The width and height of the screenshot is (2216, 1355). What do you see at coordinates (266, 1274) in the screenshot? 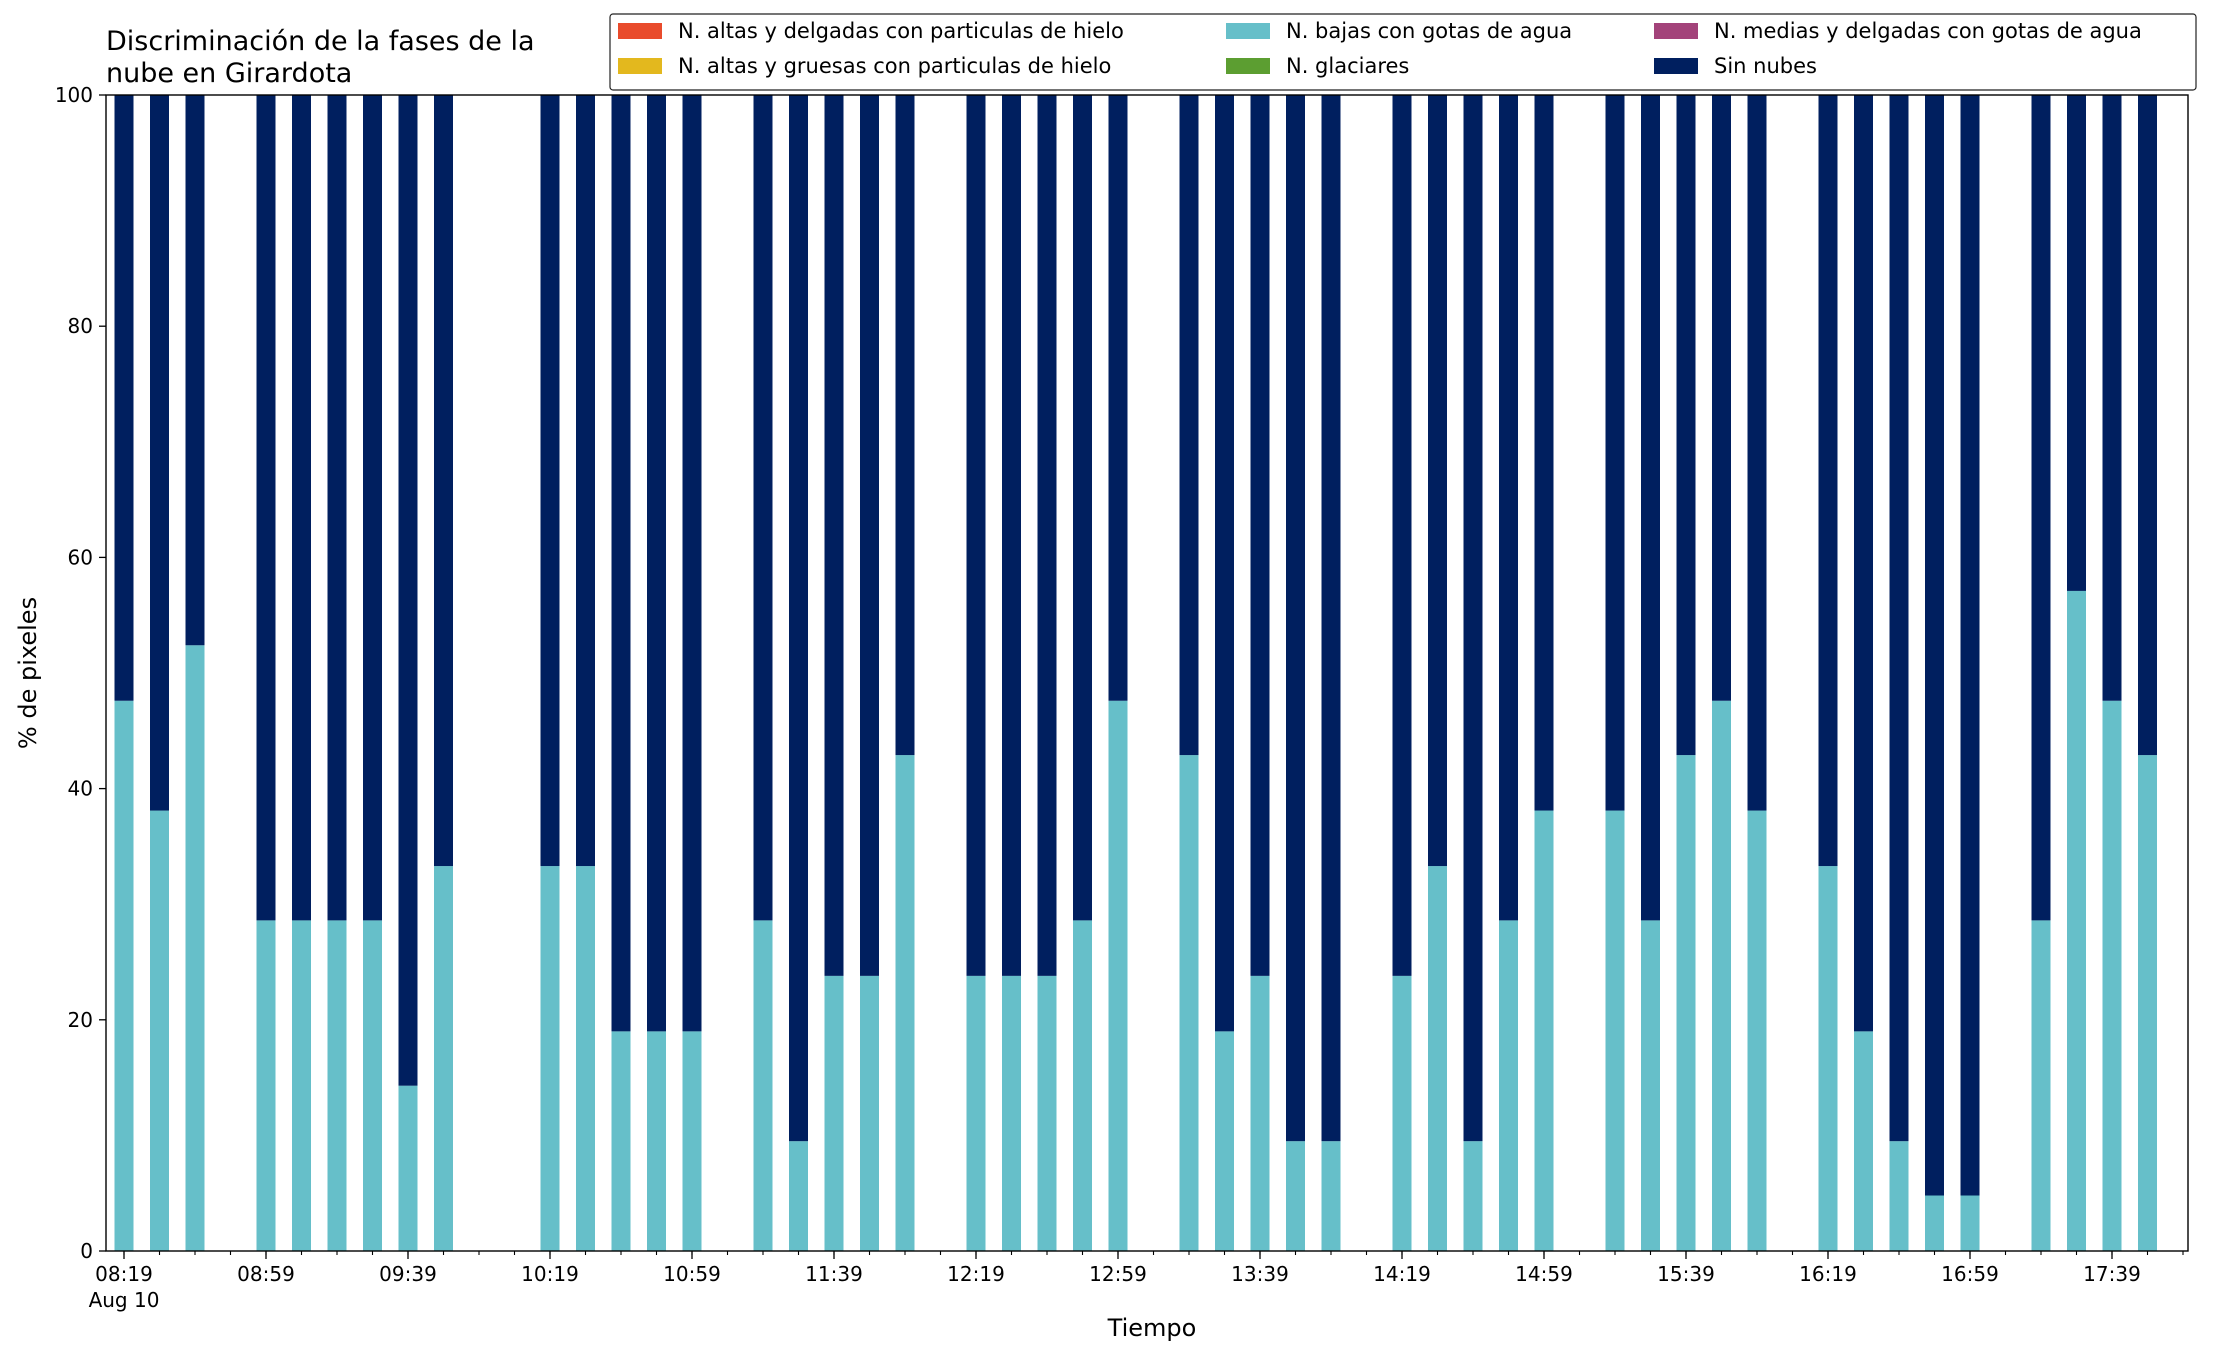
I see `x-tick-label: 08:59` at bounding box center [266, 1274].